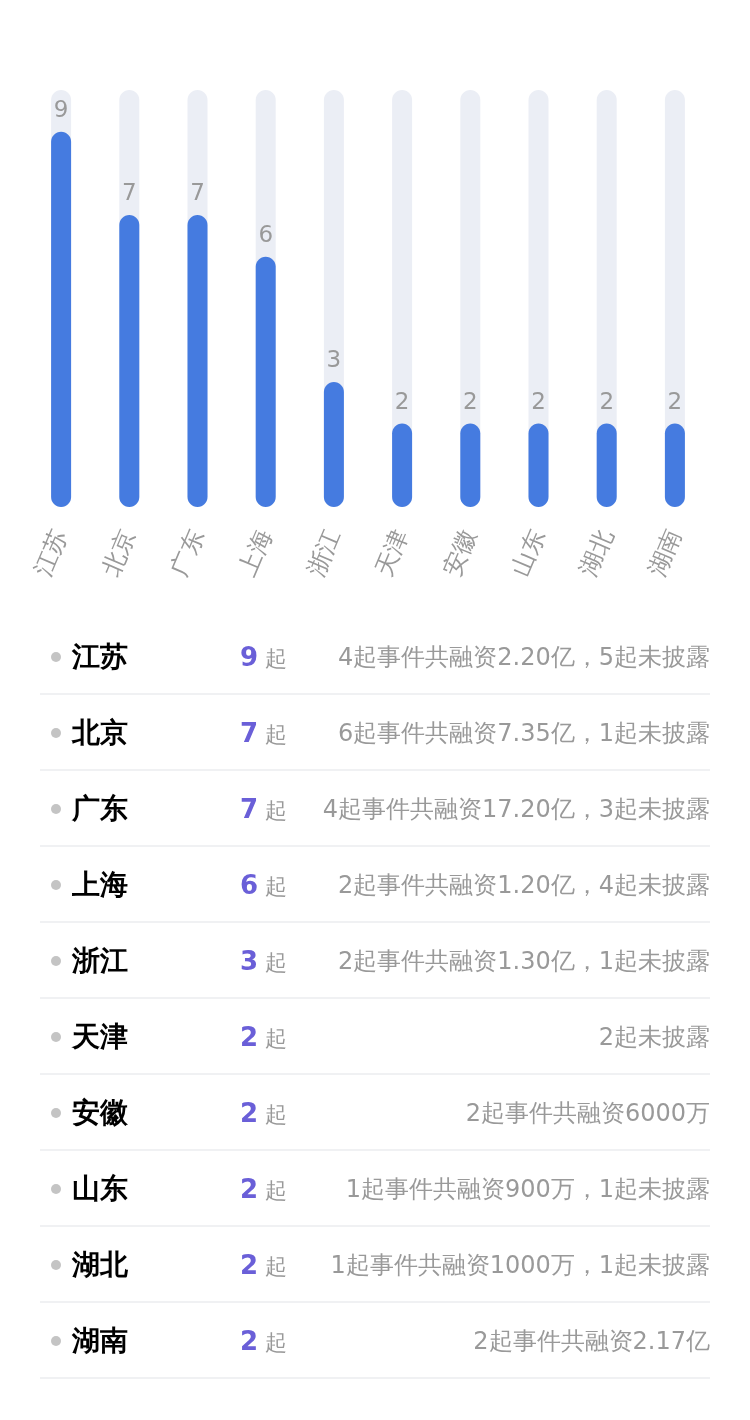 Image resolution: width=750 pixels, height=1420 pixels. What do you see at coordinates (520, 1265) in the screenshot?
I see `text: 1起事件共融资1000万，1起未披露` at bounding box center [520, 1265].